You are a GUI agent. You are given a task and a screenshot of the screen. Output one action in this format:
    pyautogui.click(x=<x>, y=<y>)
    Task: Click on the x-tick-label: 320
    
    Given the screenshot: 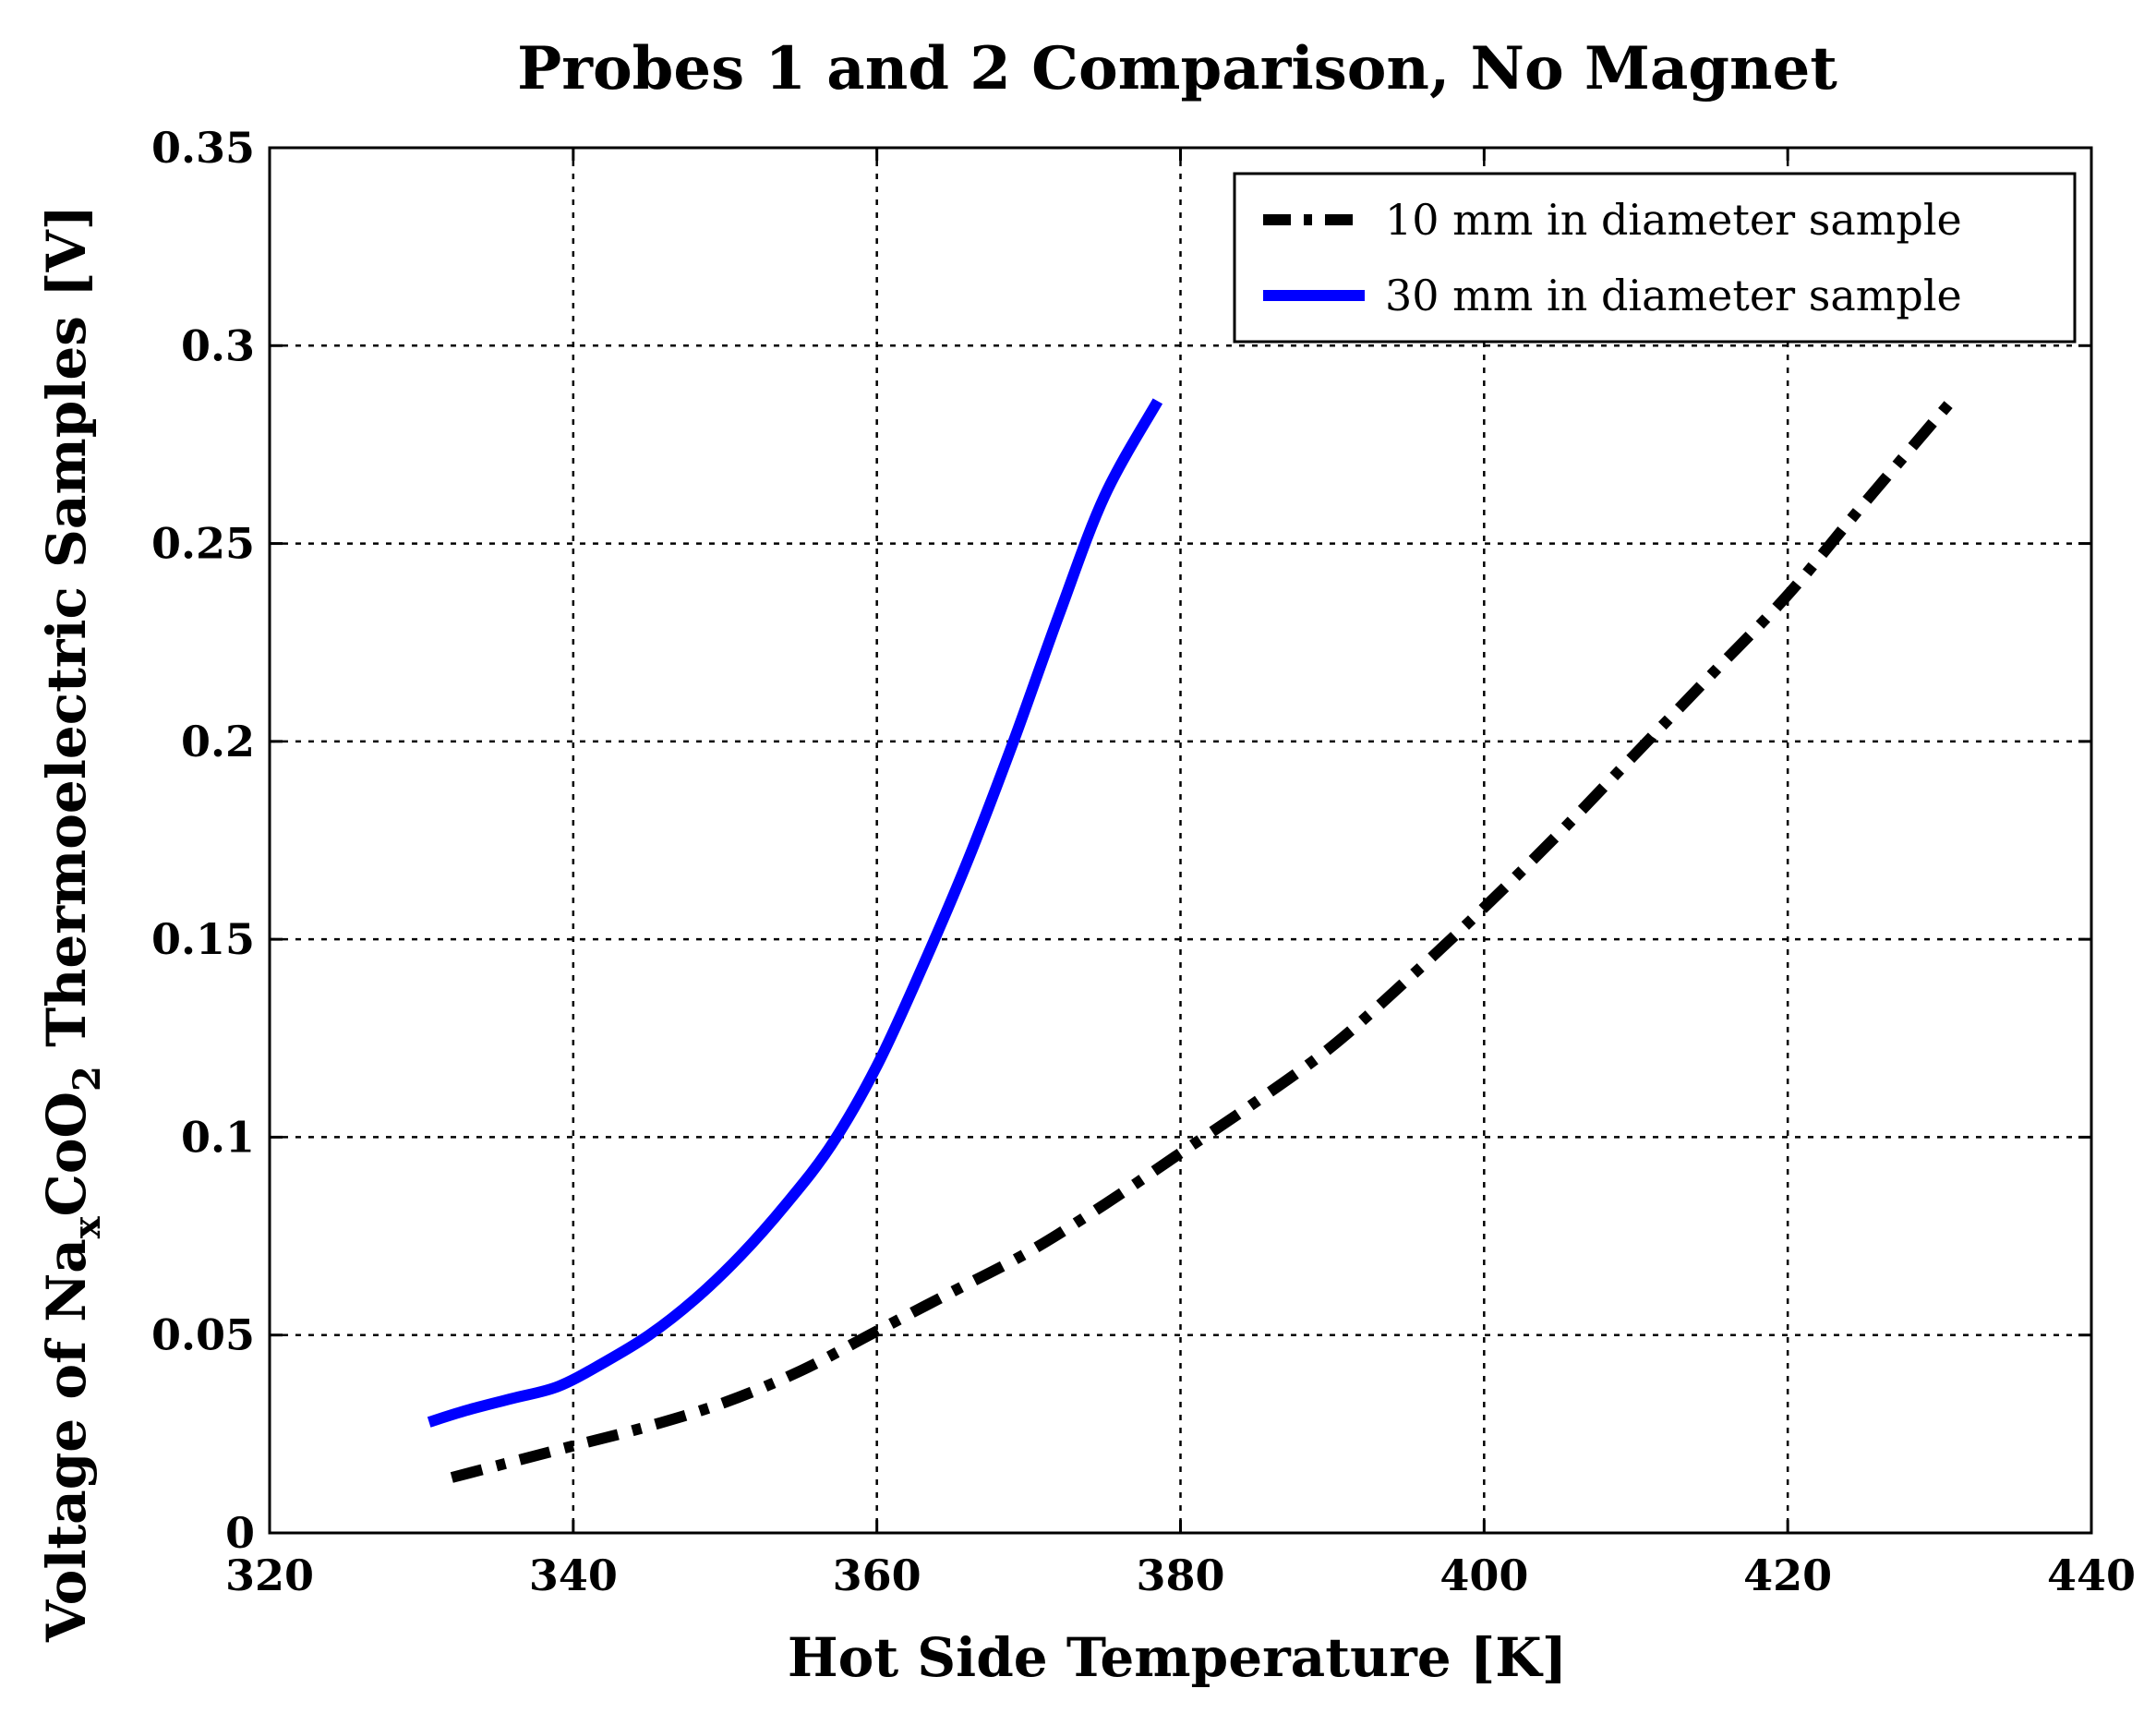 What is the action you would take?
    pyautogui.click(x=269, y=1575)
    